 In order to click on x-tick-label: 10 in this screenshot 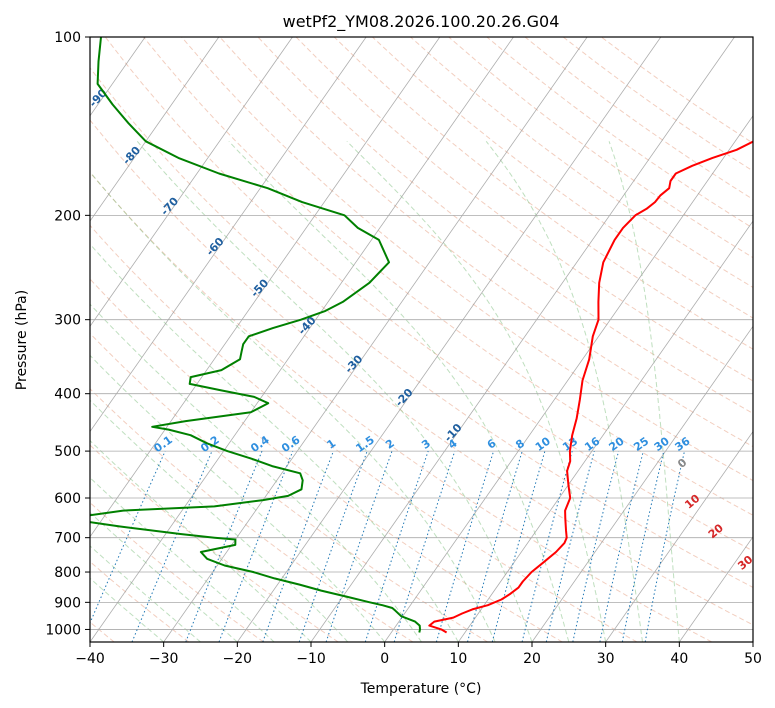, I will do `click(458, 659)`.